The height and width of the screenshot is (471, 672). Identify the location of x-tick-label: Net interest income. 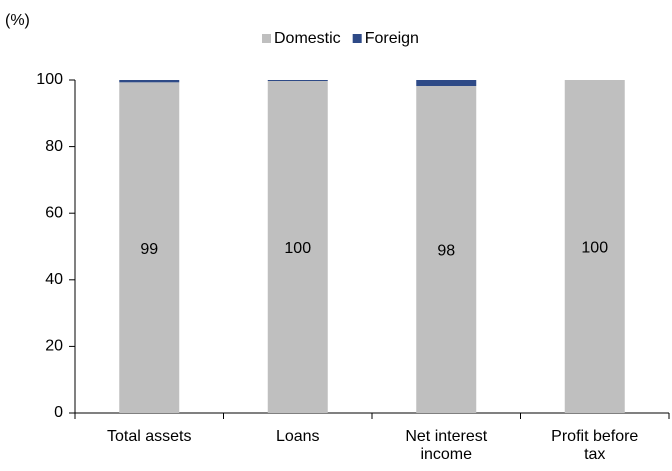
(446, 445).